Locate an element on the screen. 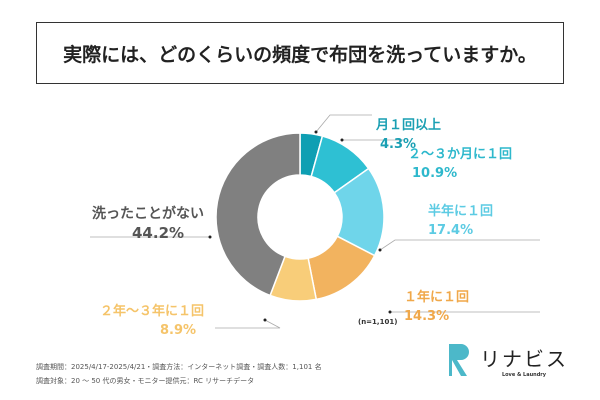 Image resolution: width=600 pixels, height=400 pixels. category-label: １年に１回 is located at coordinates (437, 297).